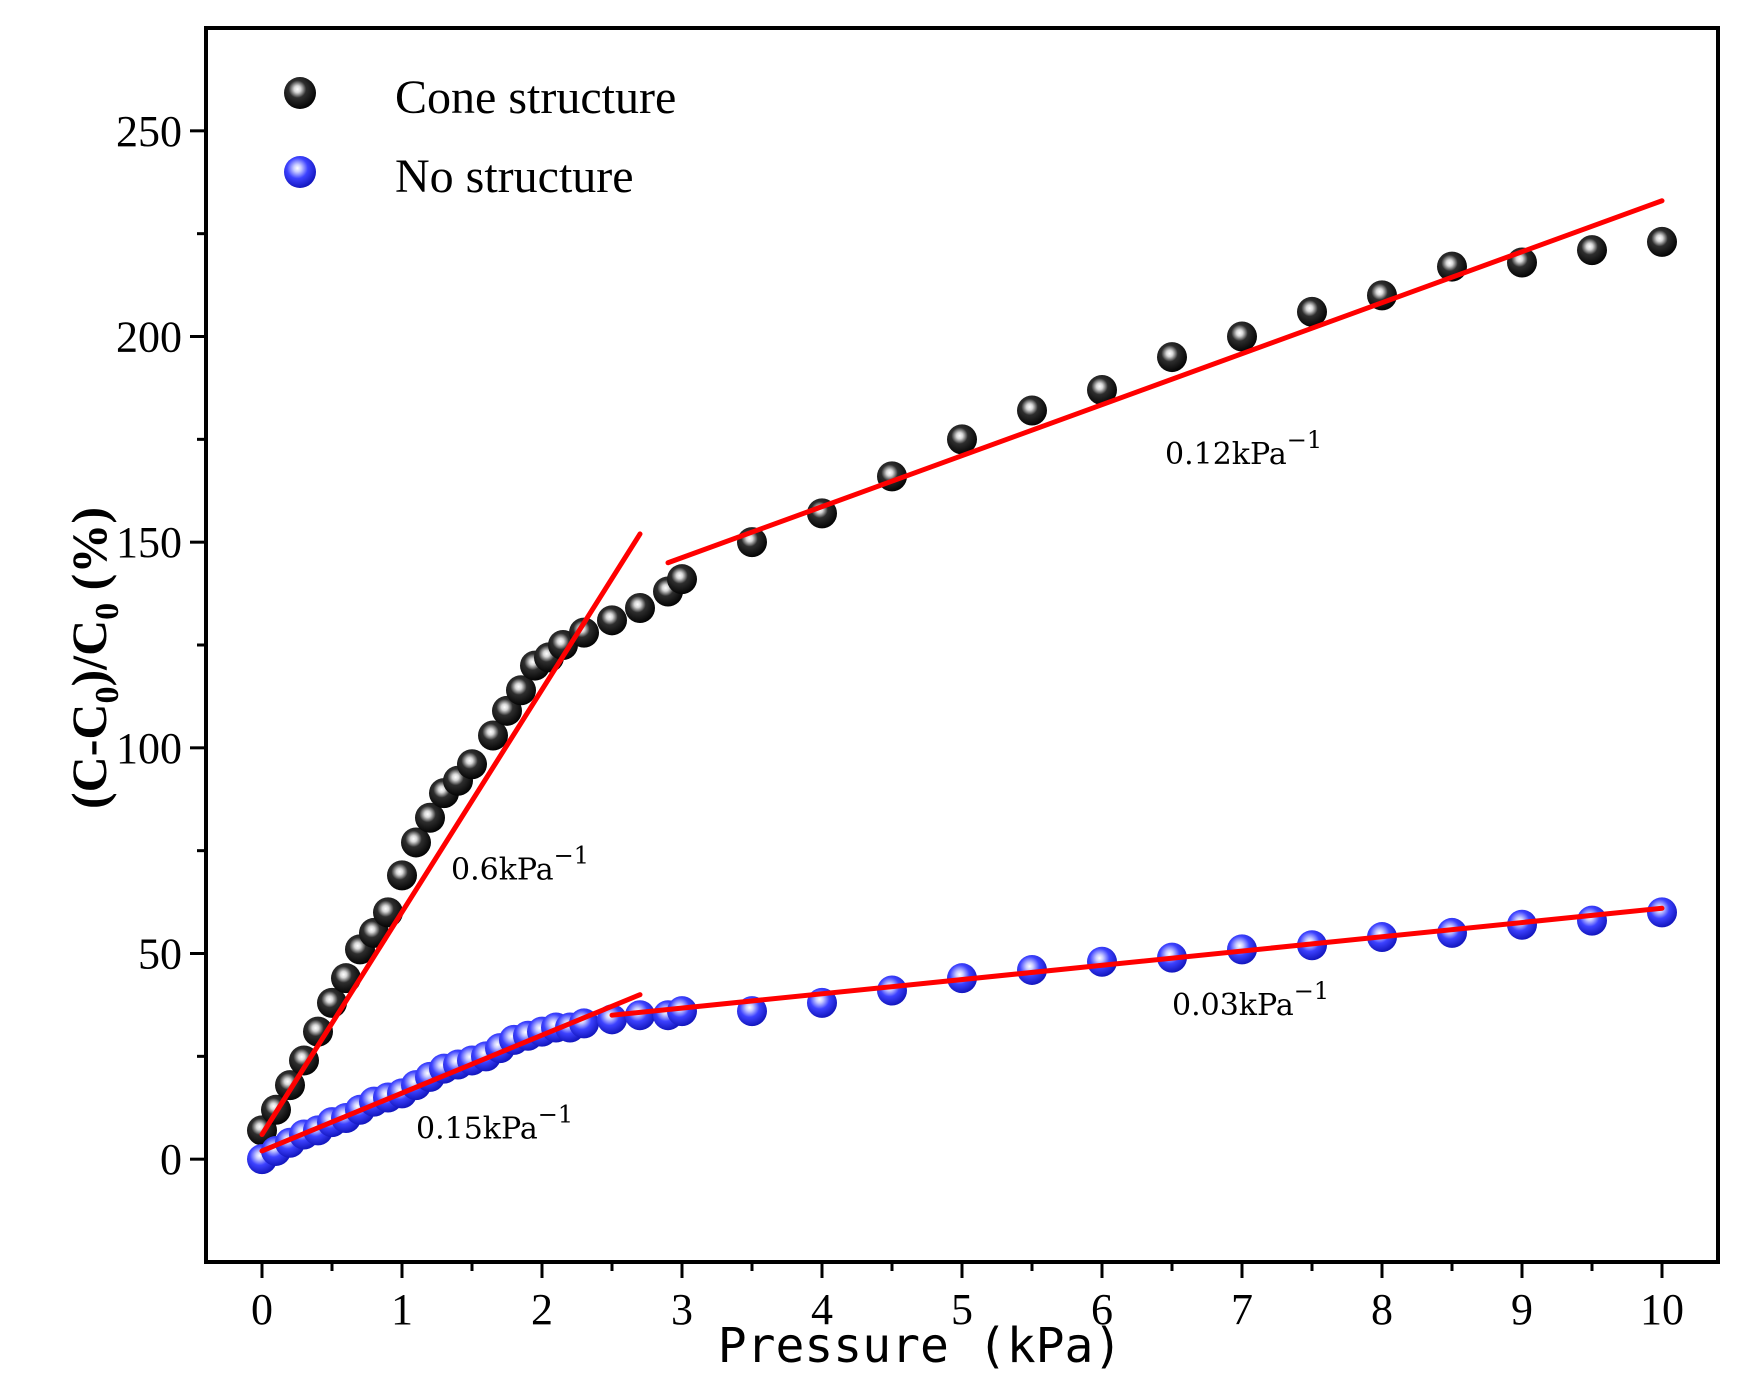 Image resolution: width=1752 pixels, height=1380 pixels. Describe the element at coordinates (300, 93) in the screenshot. I see `legend-marker-cone` at that location.